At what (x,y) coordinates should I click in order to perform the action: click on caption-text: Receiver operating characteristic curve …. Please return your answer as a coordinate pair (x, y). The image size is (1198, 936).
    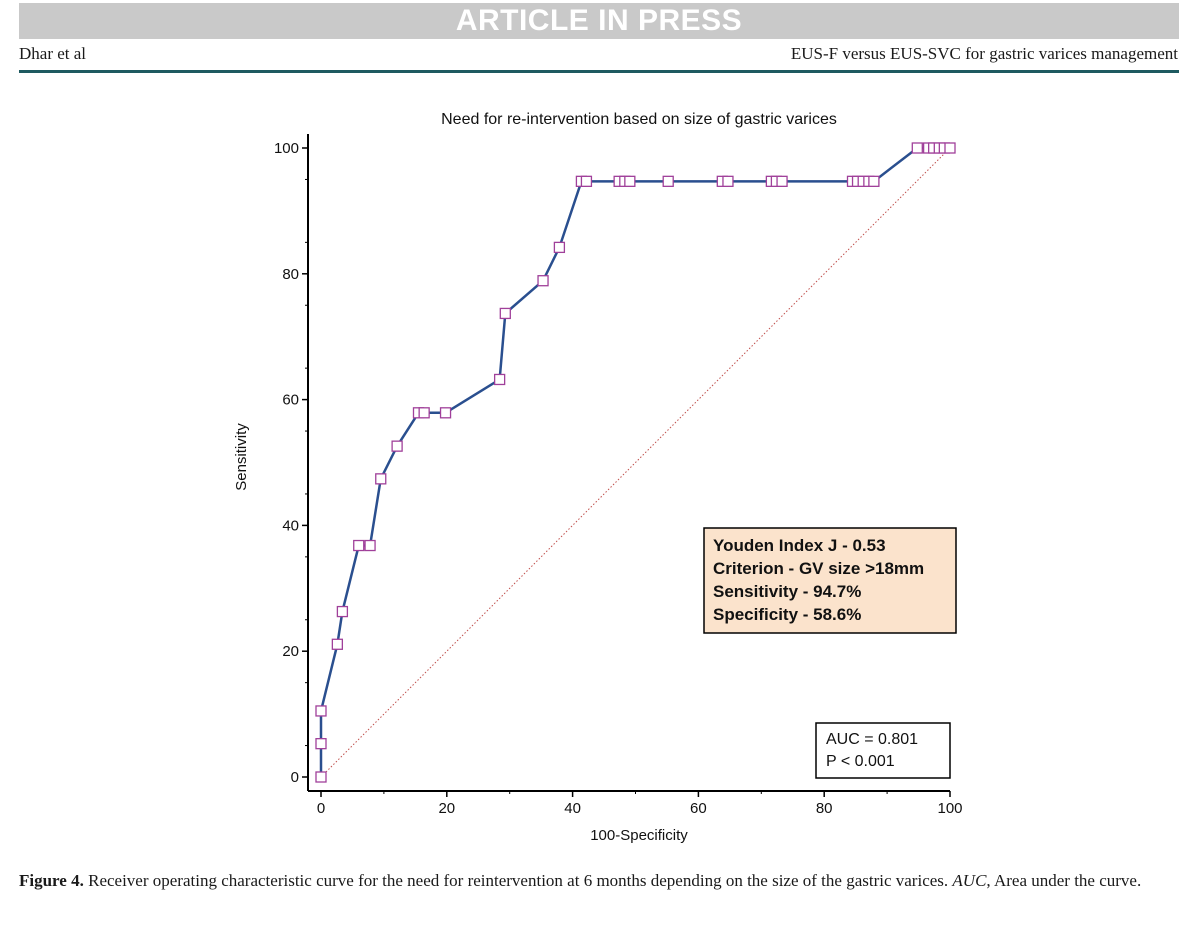
    Looking at the image, I should click on (518, 880).